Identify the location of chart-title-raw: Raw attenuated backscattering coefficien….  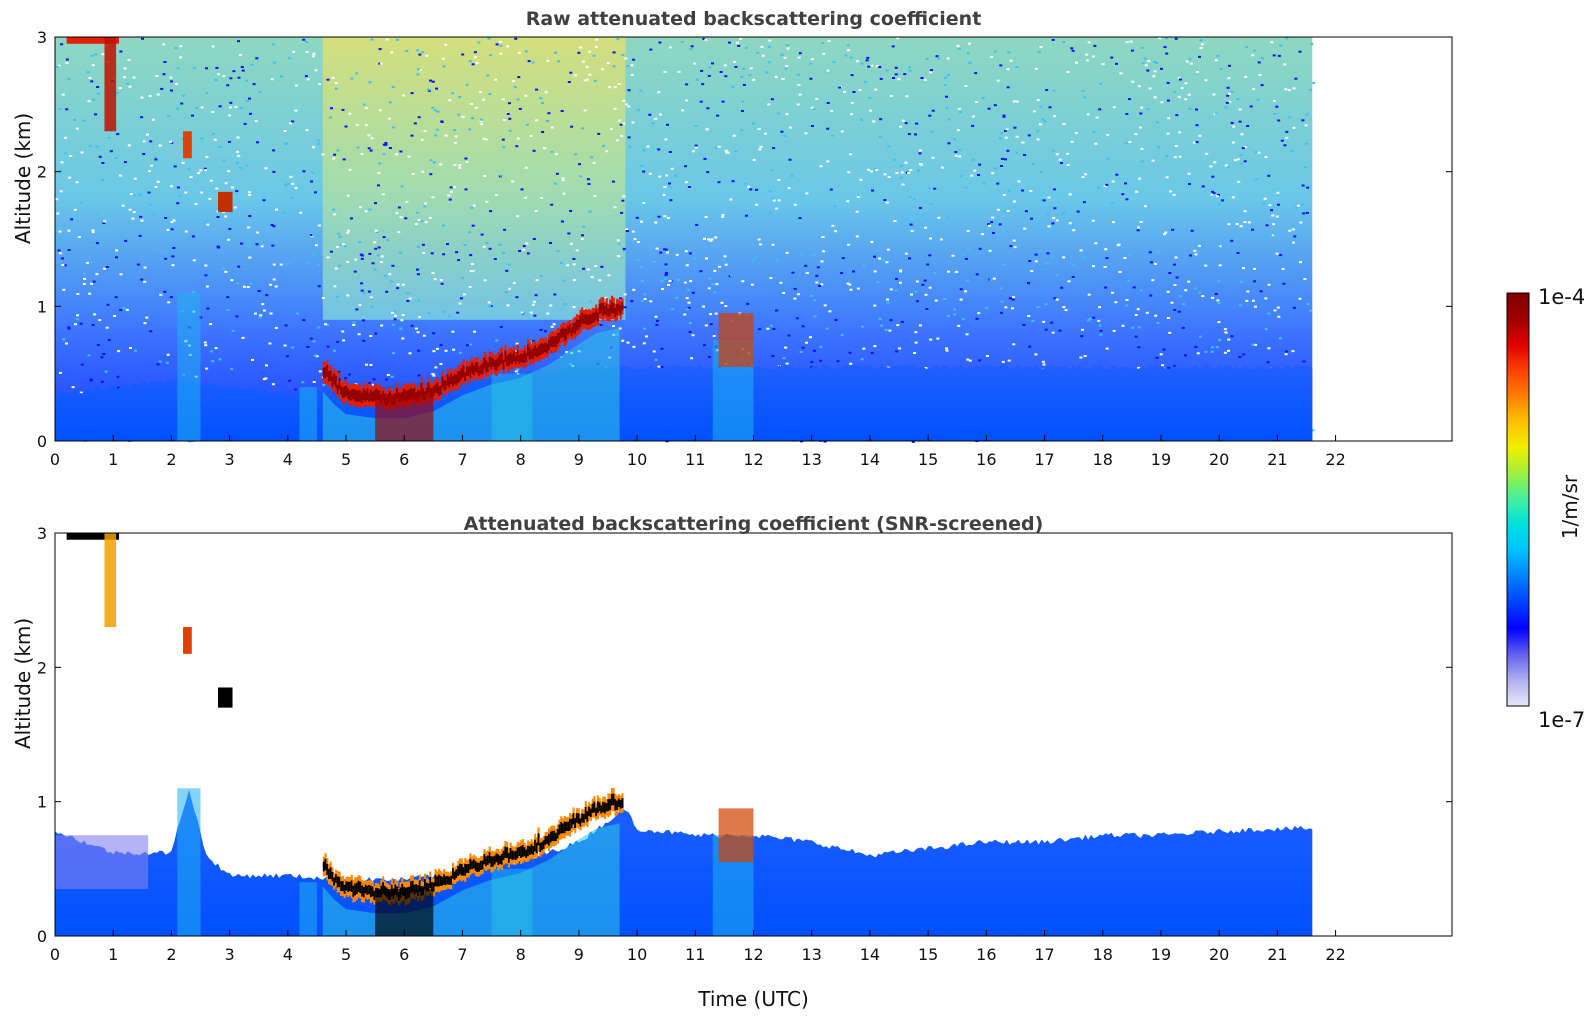
(753, 19).